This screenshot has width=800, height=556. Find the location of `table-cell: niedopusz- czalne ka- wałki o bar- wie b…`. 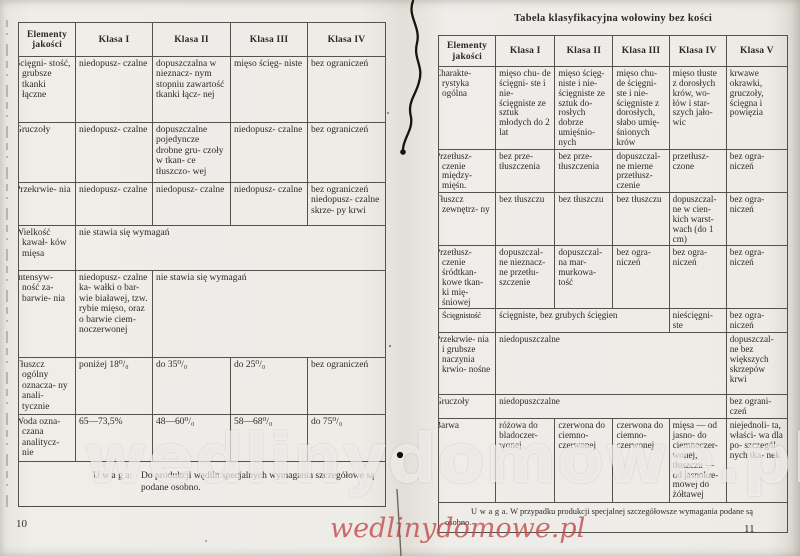

table-cell: niedopusz- czalne ka- wałki o bar- wie b… is located at coordinates (114, 314).